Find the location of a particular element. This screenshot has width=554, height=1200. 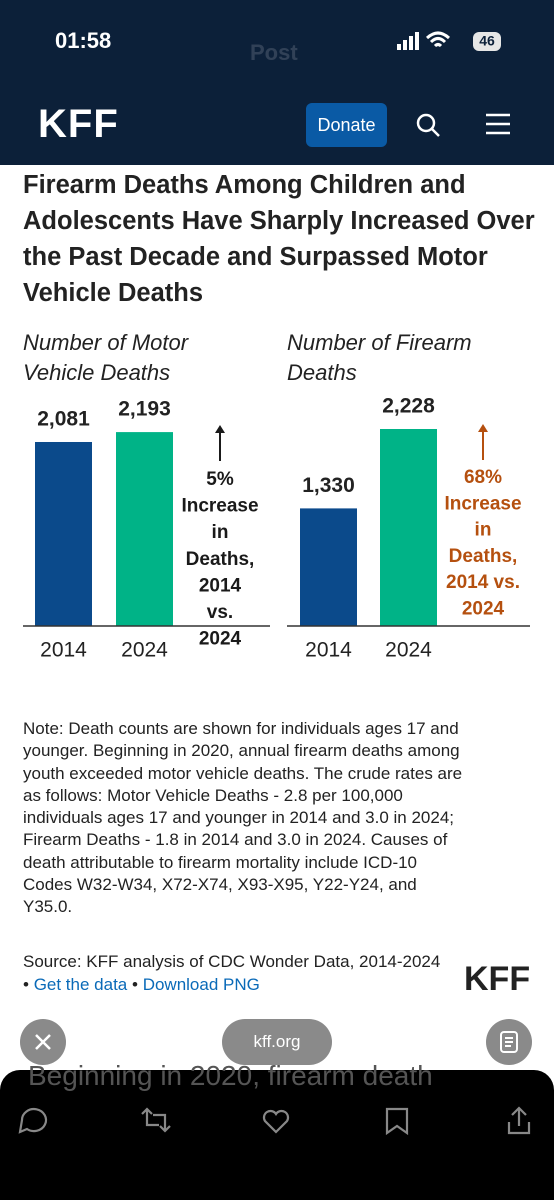

menu-icon is located at coordinates (498, 124).